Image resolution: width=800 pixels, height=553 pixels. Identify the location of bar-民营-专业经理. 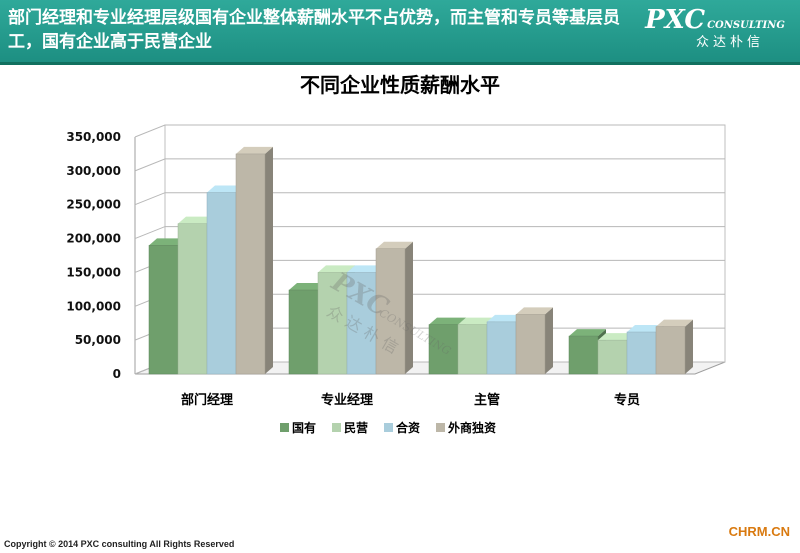
(332, 323).